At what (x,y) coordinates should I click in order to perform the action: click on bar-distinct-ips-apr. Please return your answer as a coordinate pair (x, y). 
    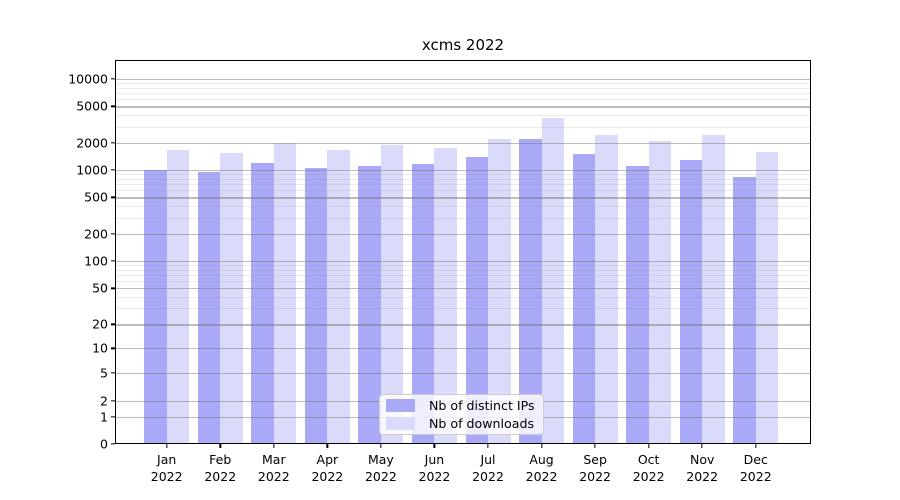
    Looking at the image, I should click on (316, 306).